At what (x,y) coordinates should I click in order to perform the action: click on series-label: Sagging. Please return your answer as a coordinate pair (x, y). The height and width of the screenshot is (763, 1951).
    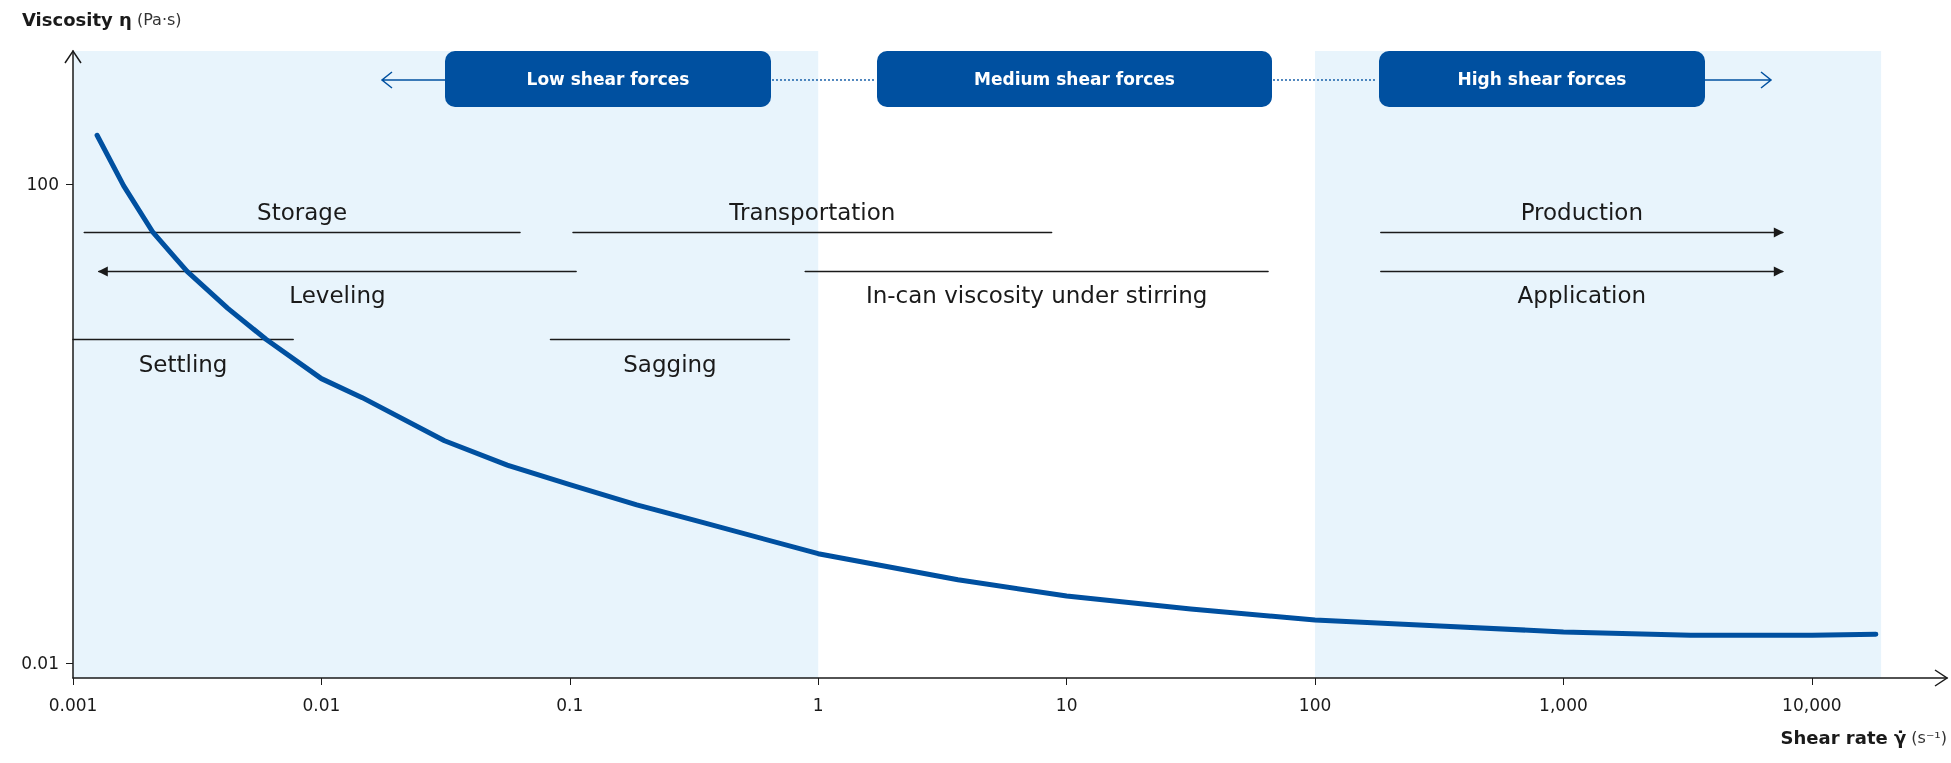
    Looking at the image, I should click on (670, 363).